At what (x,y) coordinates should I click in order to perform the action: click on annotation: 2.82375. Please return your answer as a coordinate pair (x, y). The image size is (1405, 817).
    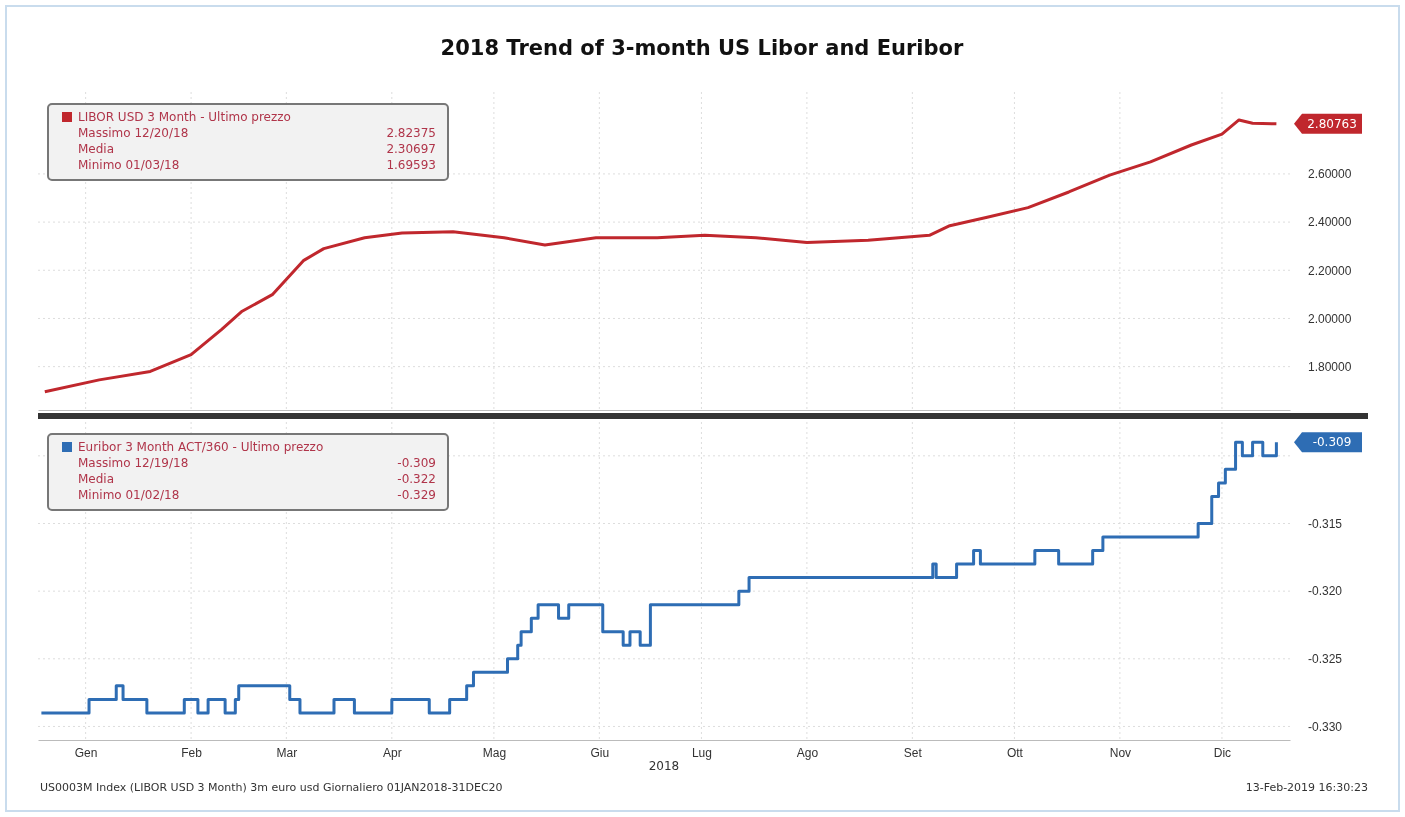
    Looking at the image, I should click on (411, 133).